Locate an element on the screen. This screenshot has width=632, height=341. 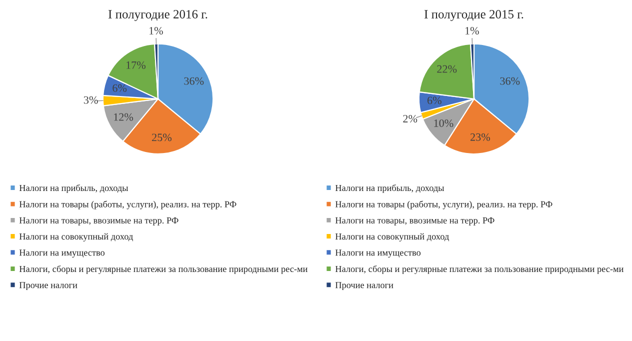
data-label: 2% is located at coordinates (410, 118).